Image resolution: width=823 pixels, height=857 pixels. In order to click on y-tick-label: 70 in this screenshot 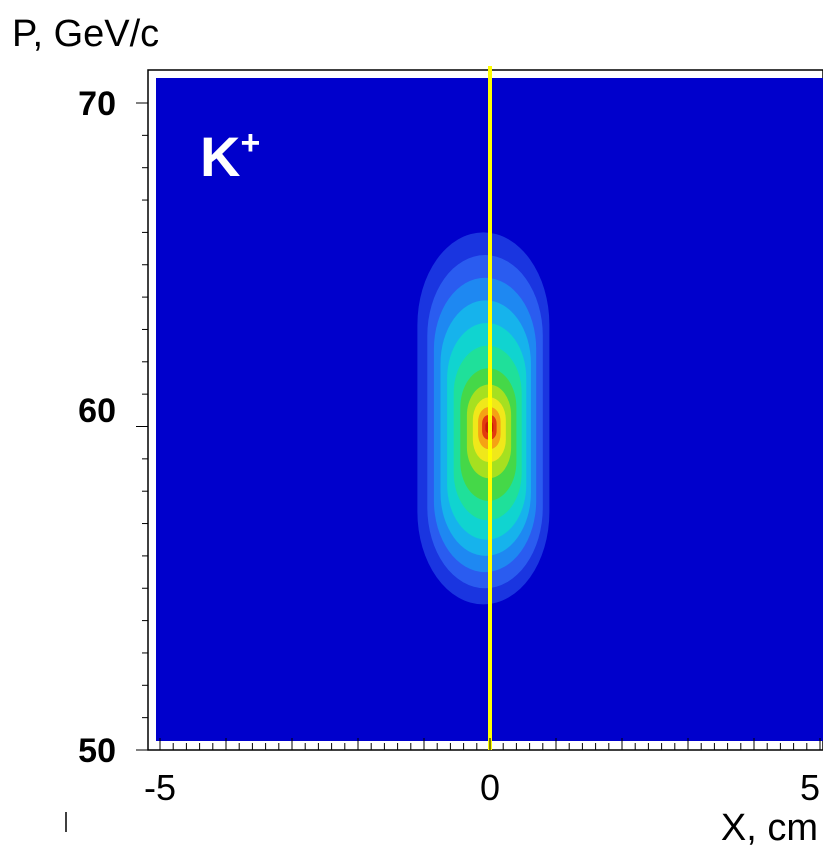, I will do `click(97, 104)`.